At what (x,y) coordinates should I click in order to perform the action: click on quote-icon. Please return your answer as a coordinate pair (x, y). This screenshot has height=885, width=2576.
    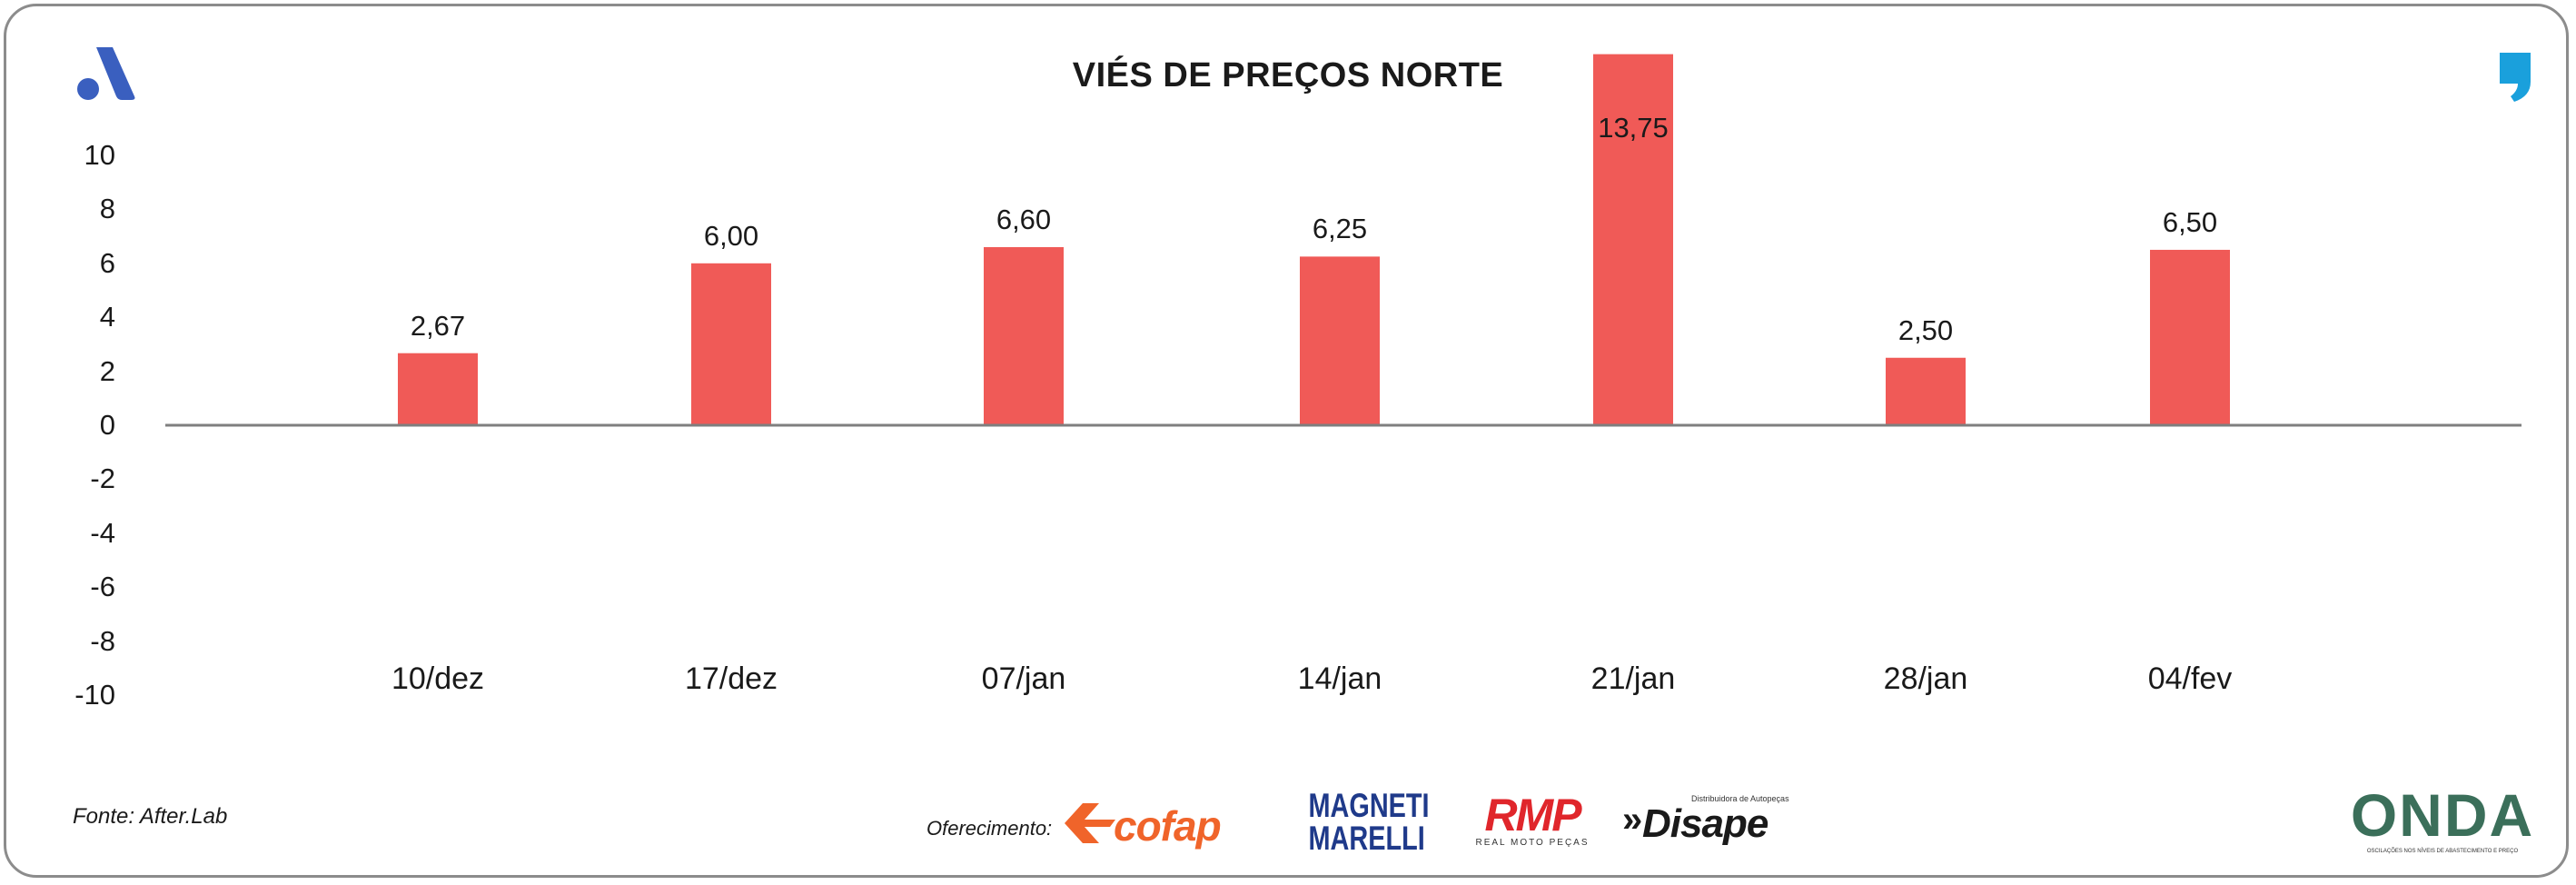
    Looking at the image, I should click on (2515, 77).